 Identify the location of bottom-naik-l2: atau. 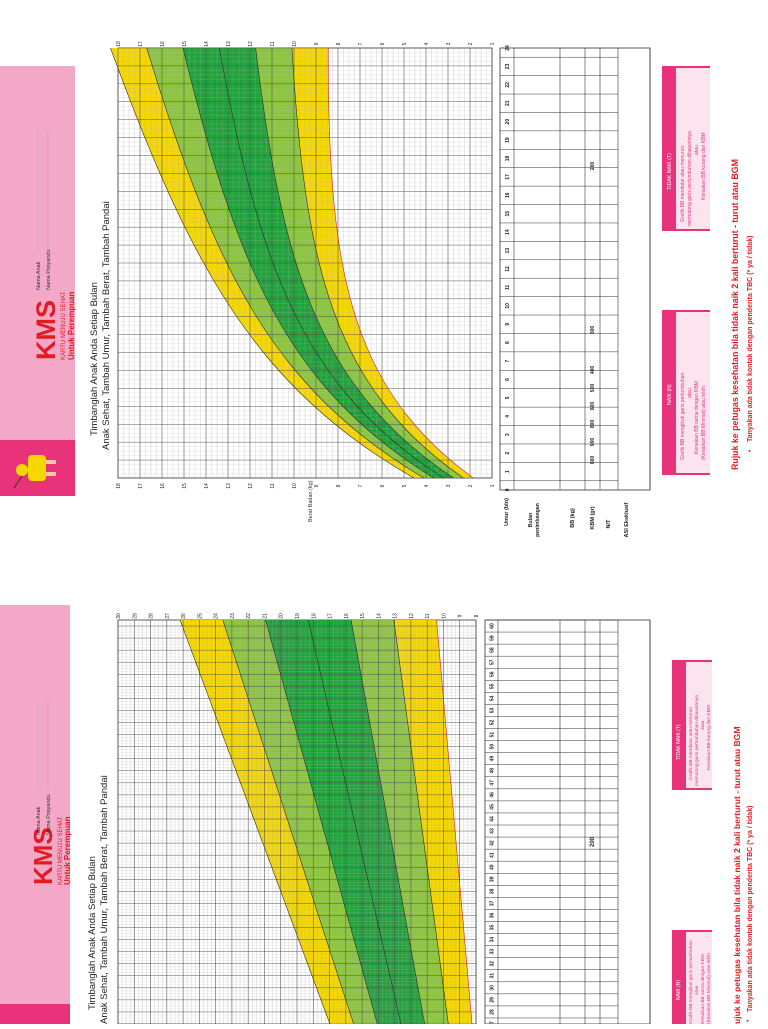
(690, 393).